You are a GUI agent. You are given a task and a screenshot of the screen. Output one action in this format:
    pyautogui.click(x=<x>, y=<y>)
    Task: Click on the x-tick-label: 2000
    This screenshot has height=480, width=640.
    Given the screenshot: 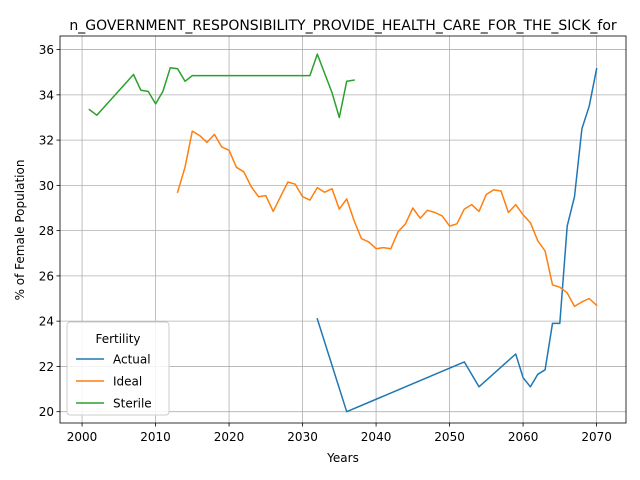 What is the action you would take?
    pyautogui.click(x=82, y=437)
    